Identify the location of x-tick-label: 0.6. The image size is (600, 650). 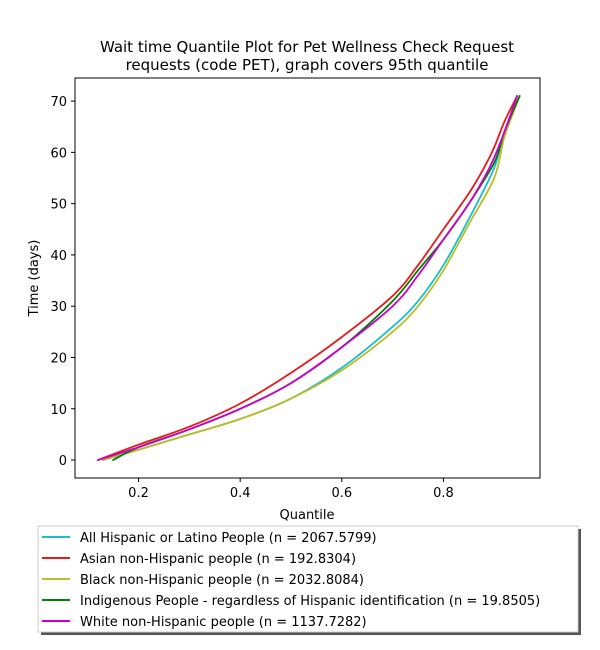
(341, 493).